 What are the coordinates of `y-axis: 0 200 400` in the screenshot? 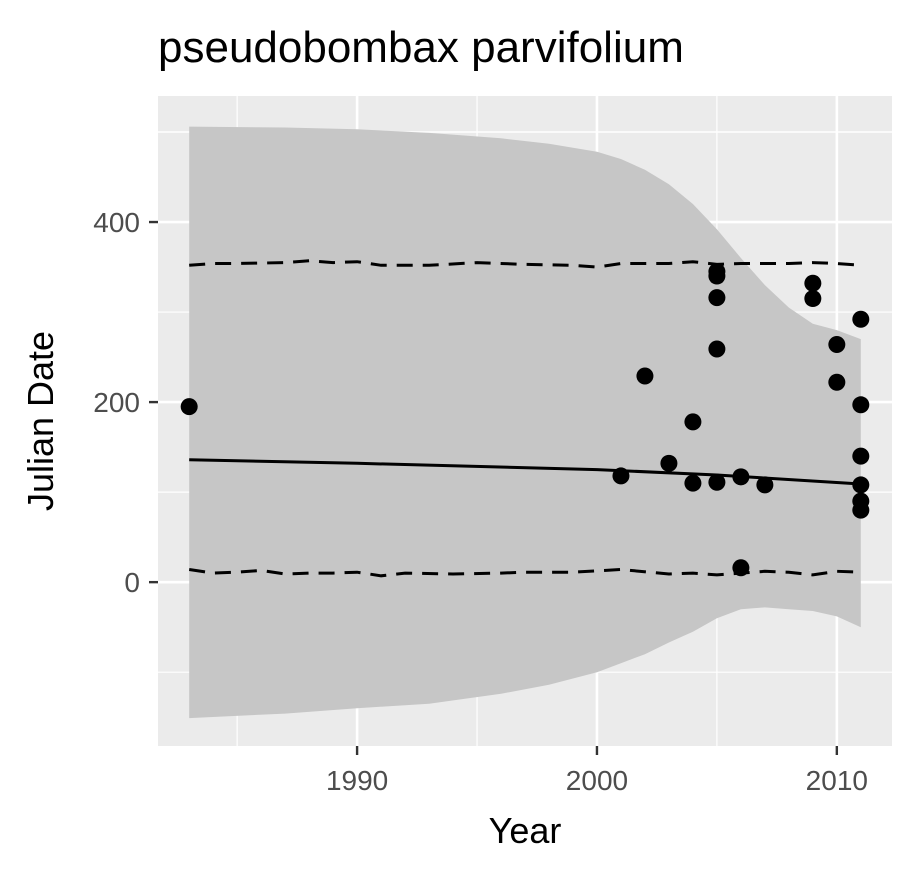 It's located at (125, 402).